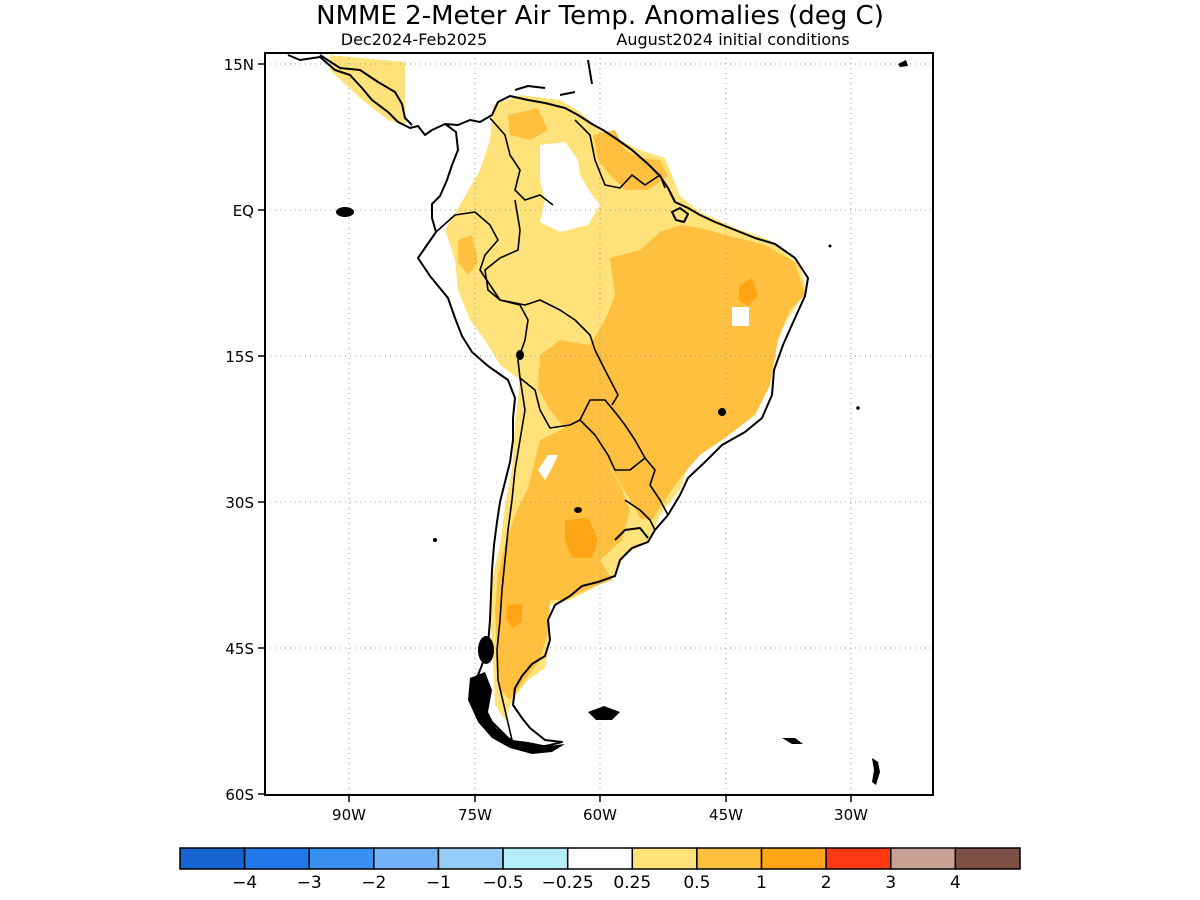 The width and height of the screenshot is (1200, 900). What do you see at coordinates (826, 883) in the screenshot?
I see `colorbar-tick-label: 2` at bounding box center [826, 883].